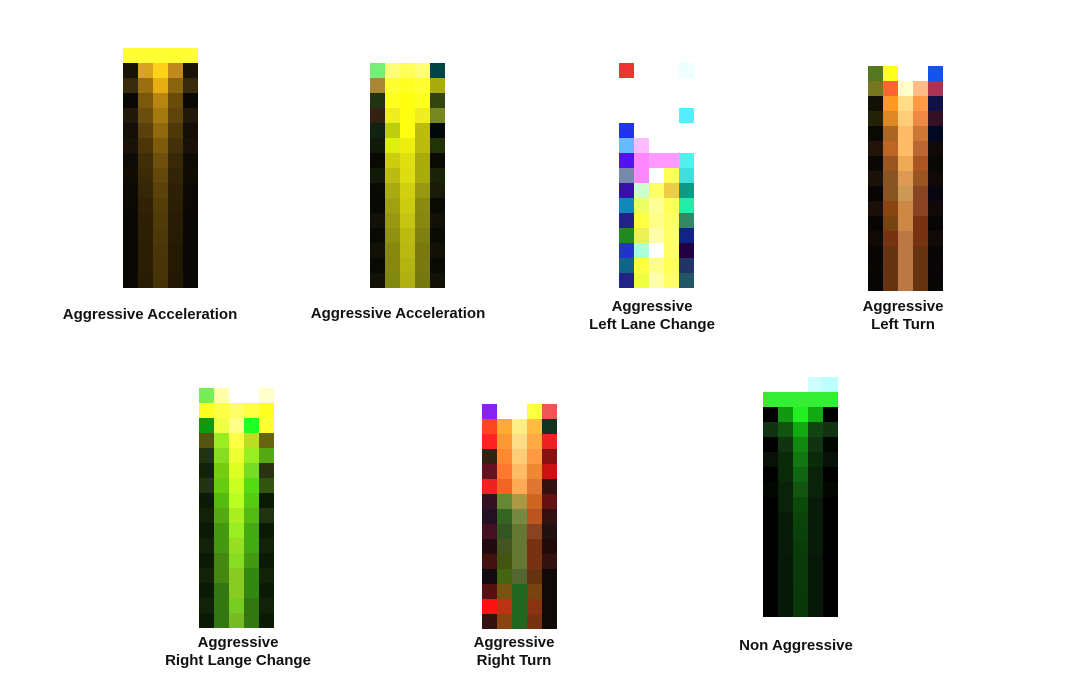  I want to click on caption-non-aggressive: Non Aggressive, so click(796, 646).